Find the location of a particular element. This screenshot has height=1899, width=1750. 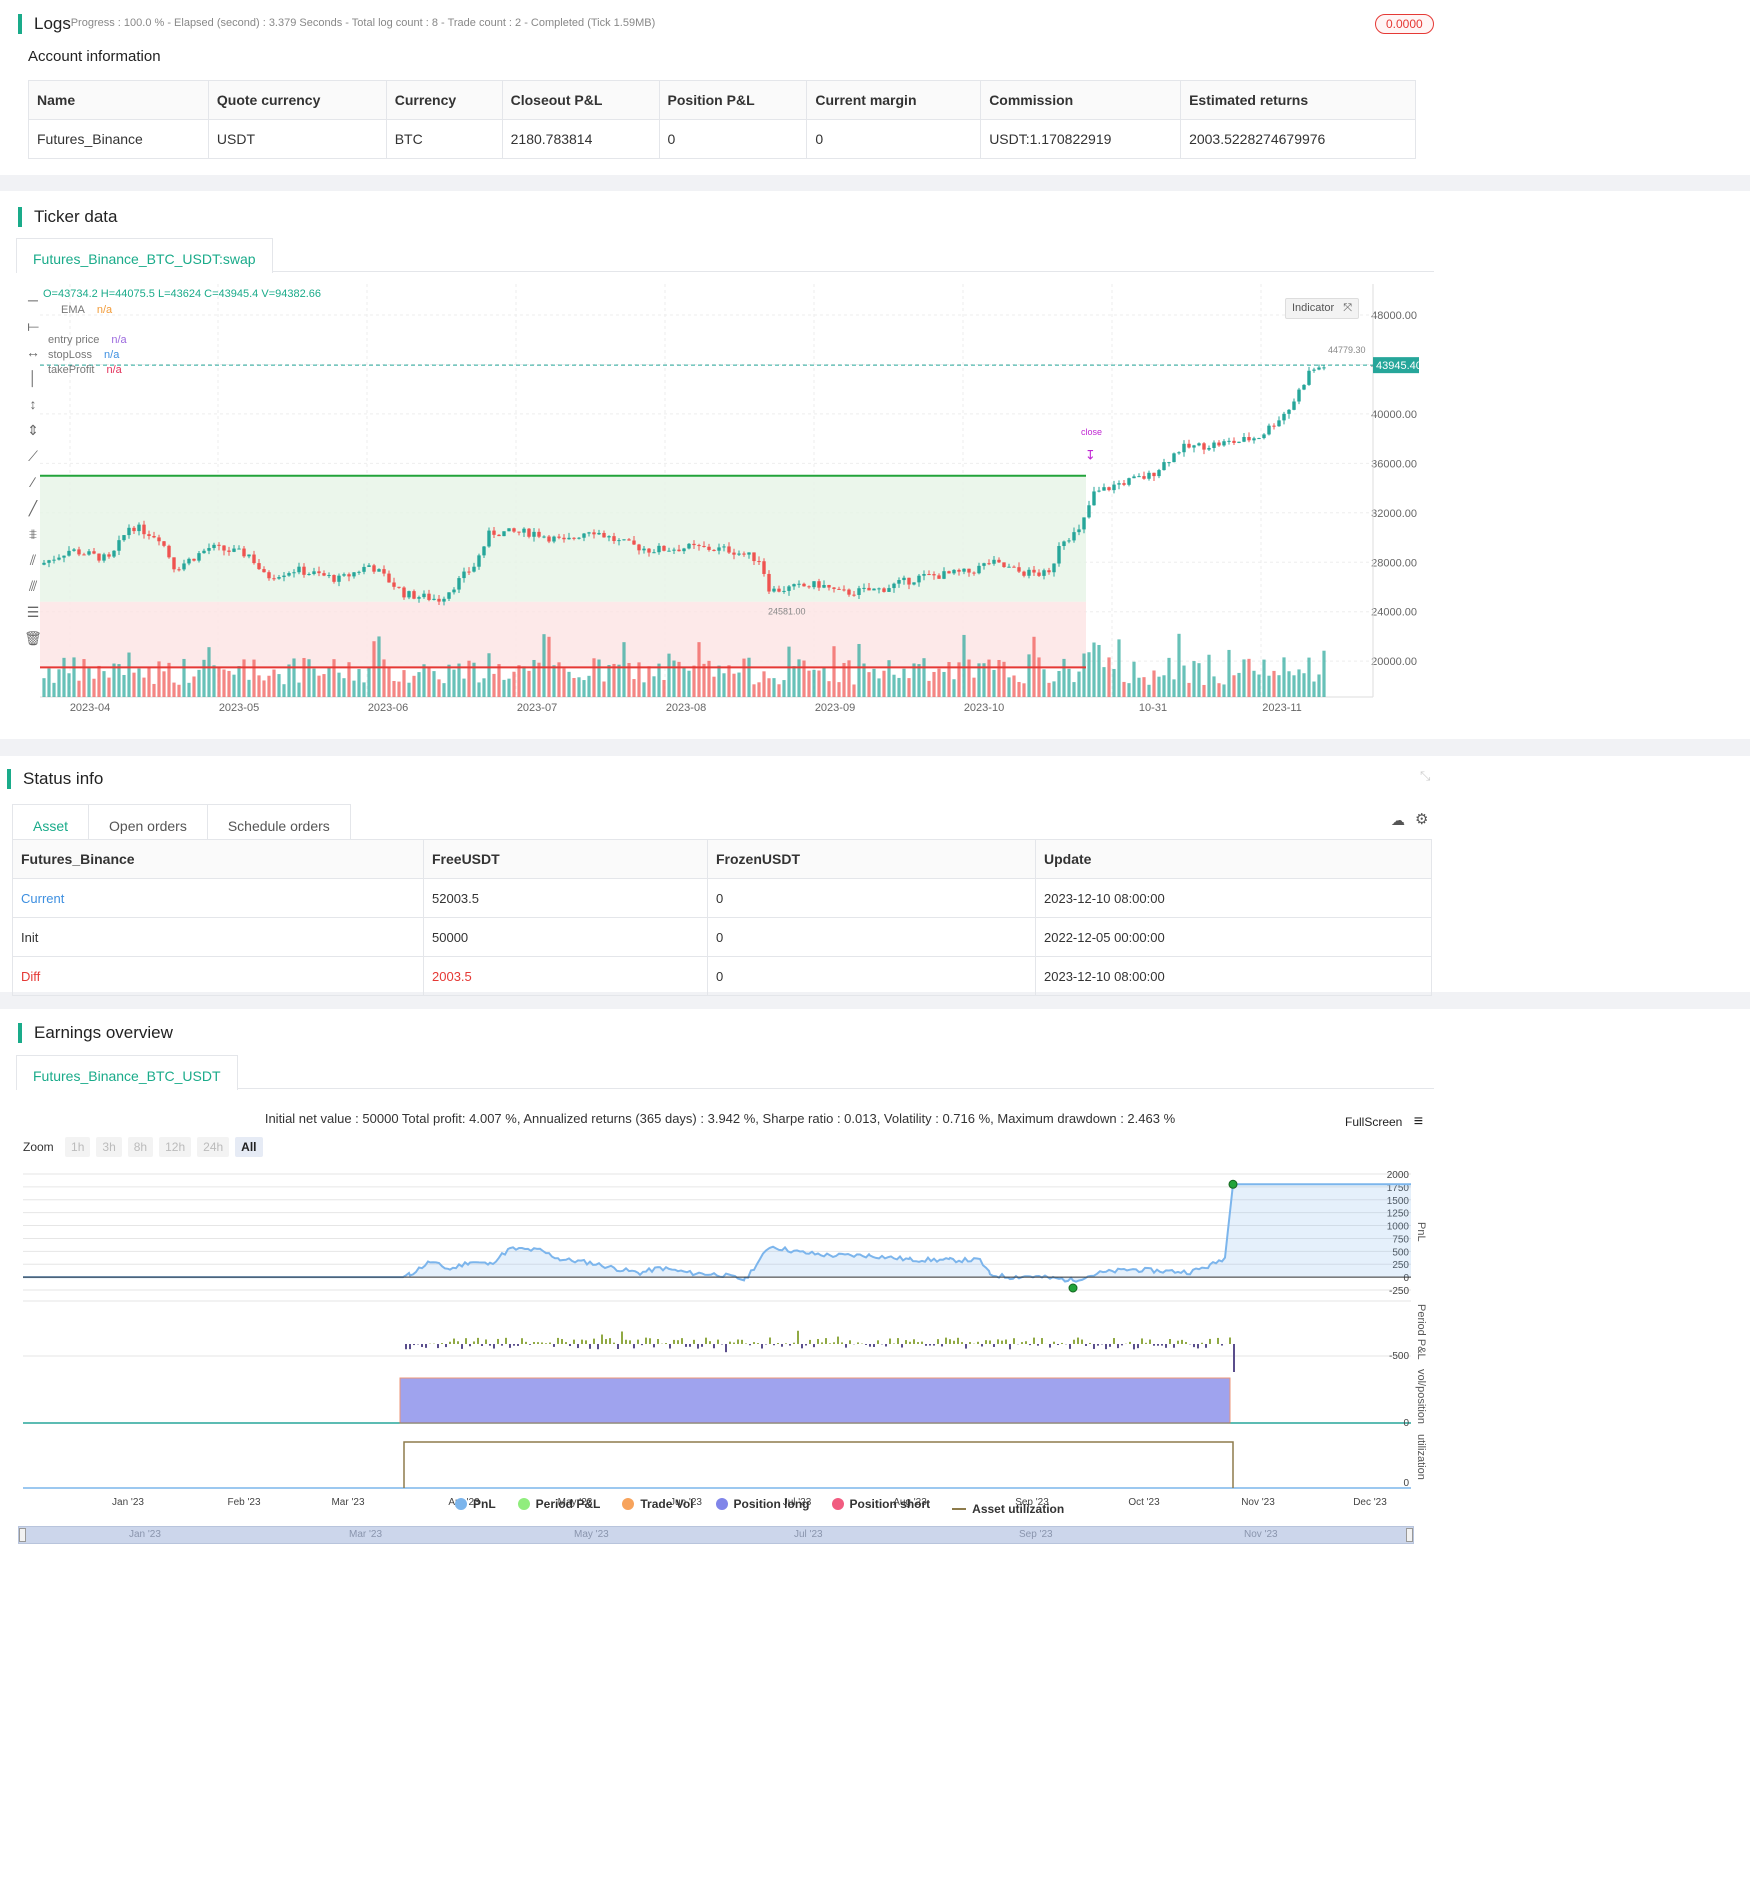

collapse-icon: ⤡ is located at coordinates (1425, 775).